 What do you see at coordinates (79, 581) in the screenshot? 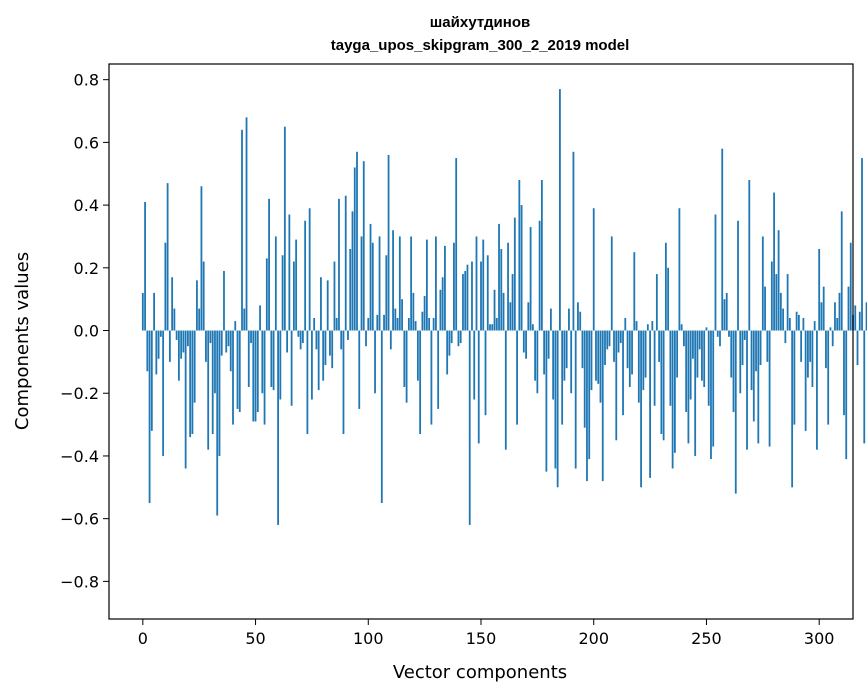
I see `y-tick-label: −0.8` at bounding box center [79, 581].